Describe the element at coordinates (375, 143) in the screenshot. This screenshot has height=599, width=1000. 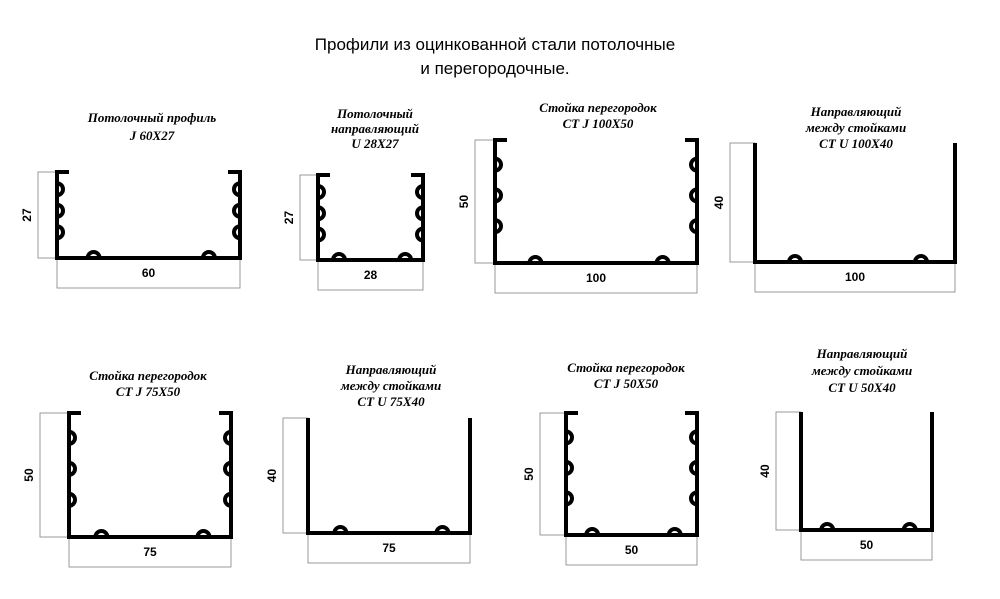
I see `profile-name: U 28X27` at that location.